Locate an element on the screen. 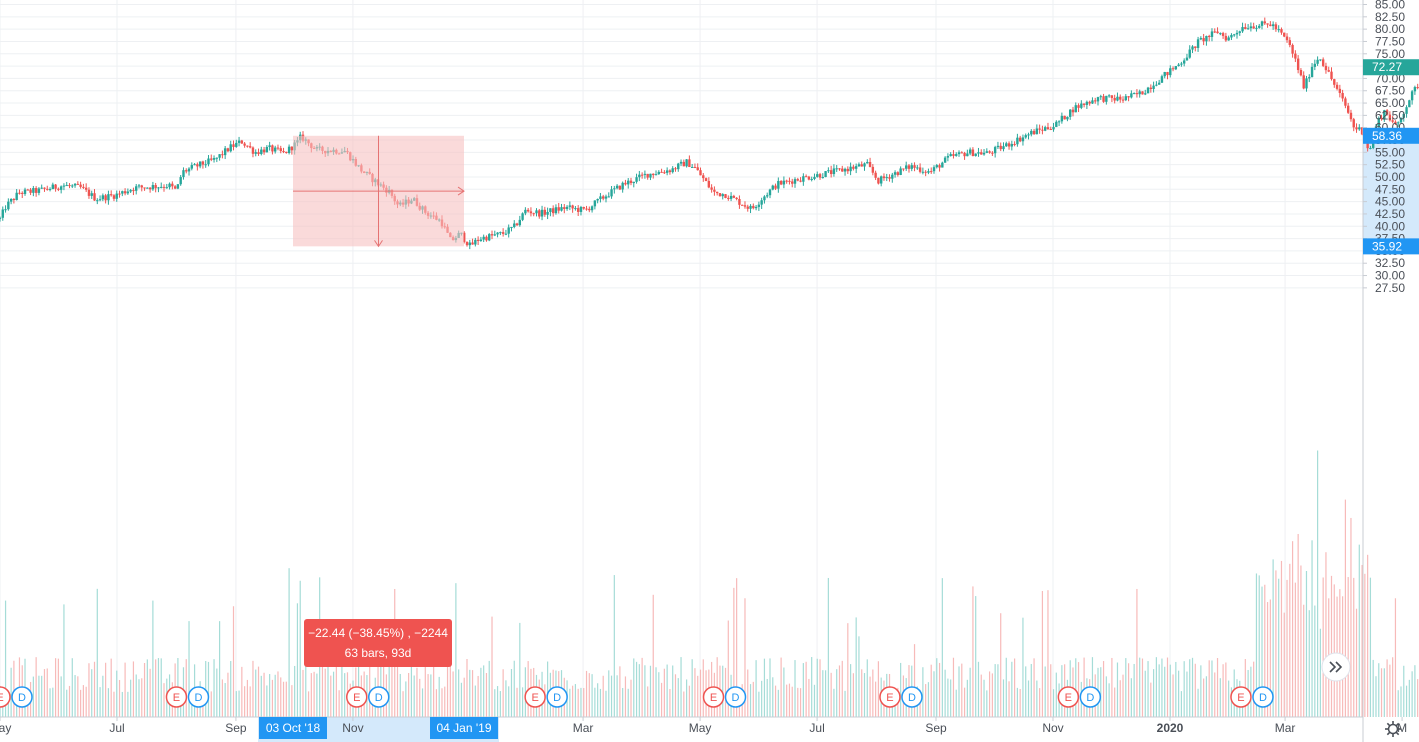  current-price-label: 72.27 is located at coordinates (1387, 67).